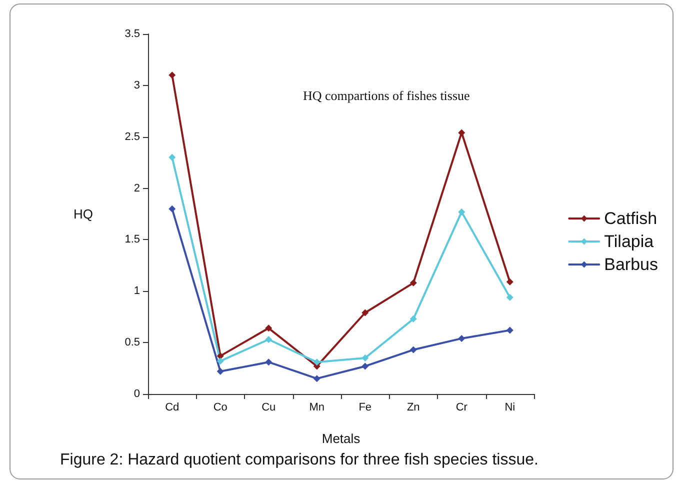 This screenshot has width=683, height=483. Describe the element at coordinates (629, 241) in the screenshot. I see `legend-label: Tilapia` at that location.